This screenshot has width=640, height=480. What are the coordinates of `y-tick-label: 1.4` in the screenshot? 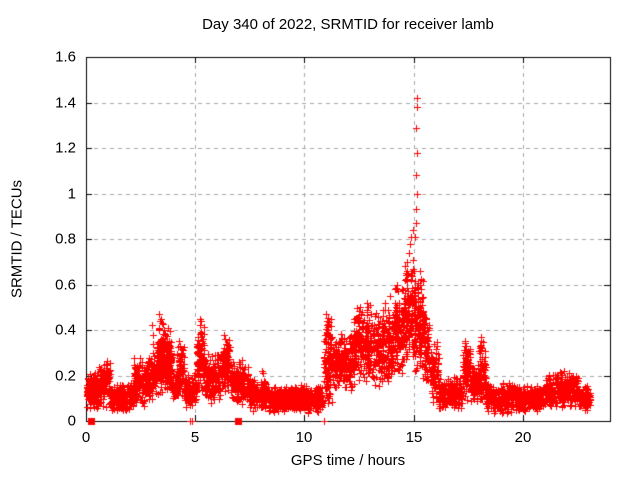 It's located at (65, 102).